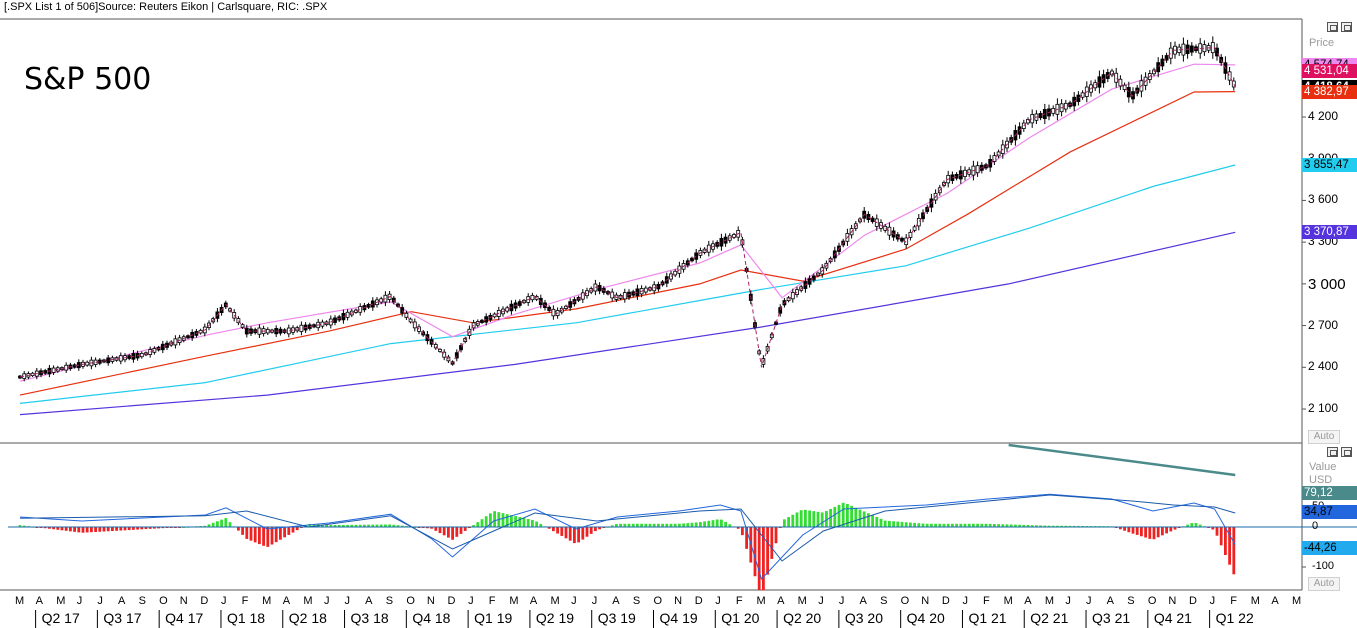  What do you see at coordinates (740, 618) in the screenshot?
I see `quarter-label: Q1 20` at bounding box center [740, 618].